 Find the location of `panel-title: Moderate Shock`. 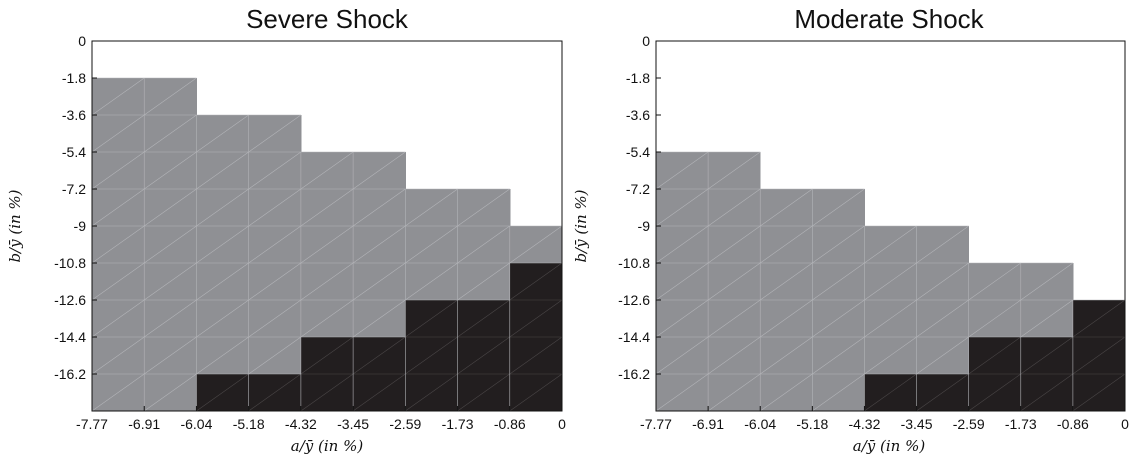

panel-title: Moderate Shock is located at coordinates (889, 19).